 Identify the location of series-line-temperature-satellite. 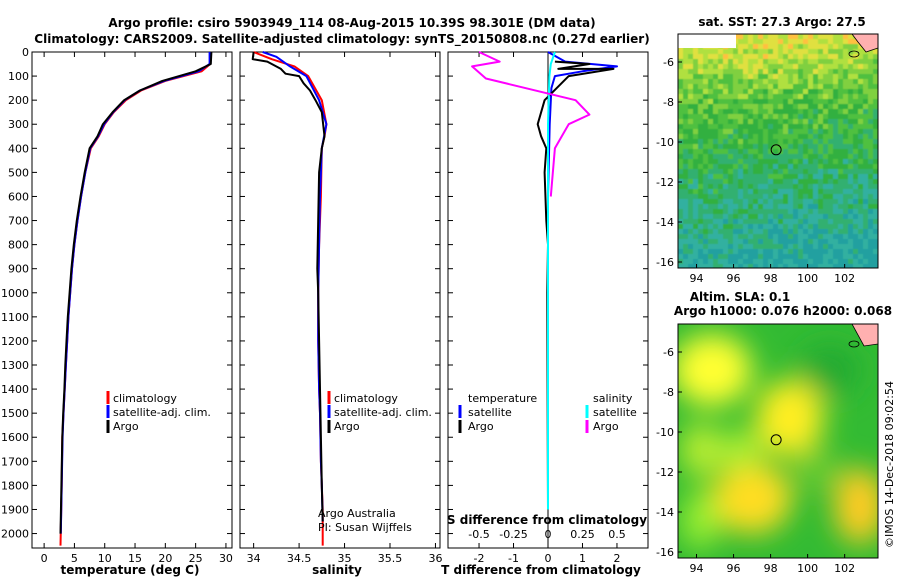
(582, 280).